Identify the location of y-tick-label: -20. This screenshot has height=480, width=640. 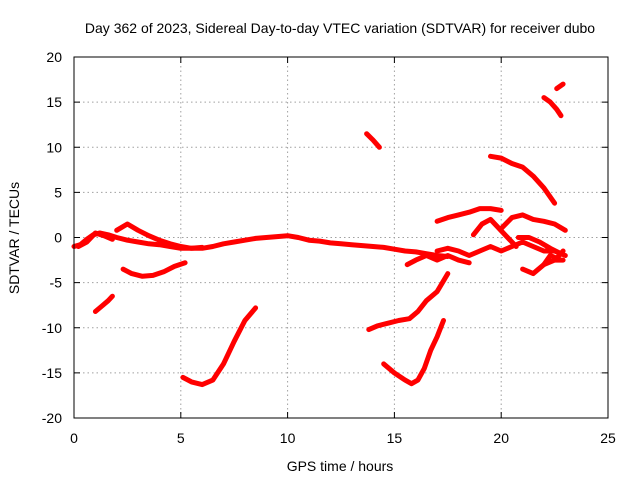
(52, 418).